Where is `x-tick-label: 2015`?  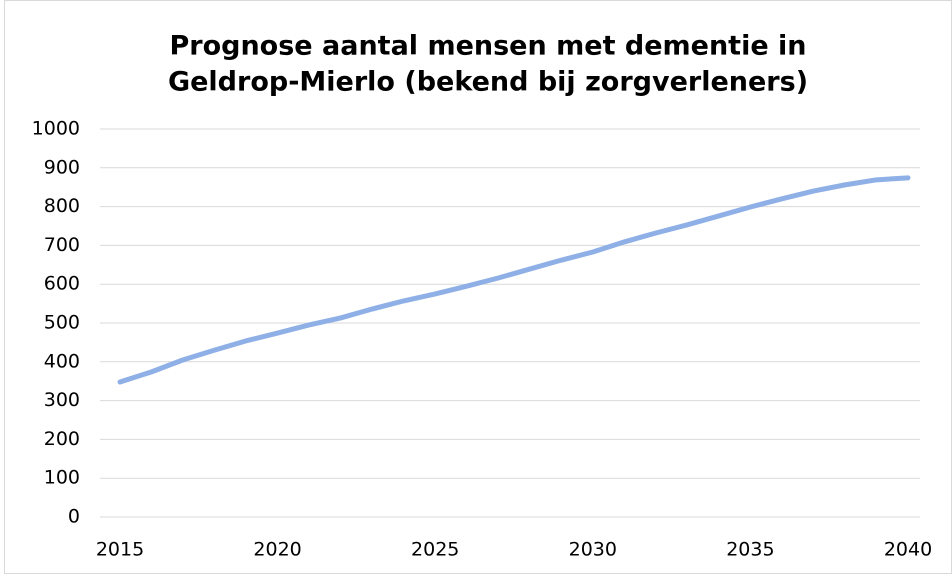 x-tick-label: 2015 is located at coordinates (120, 550).